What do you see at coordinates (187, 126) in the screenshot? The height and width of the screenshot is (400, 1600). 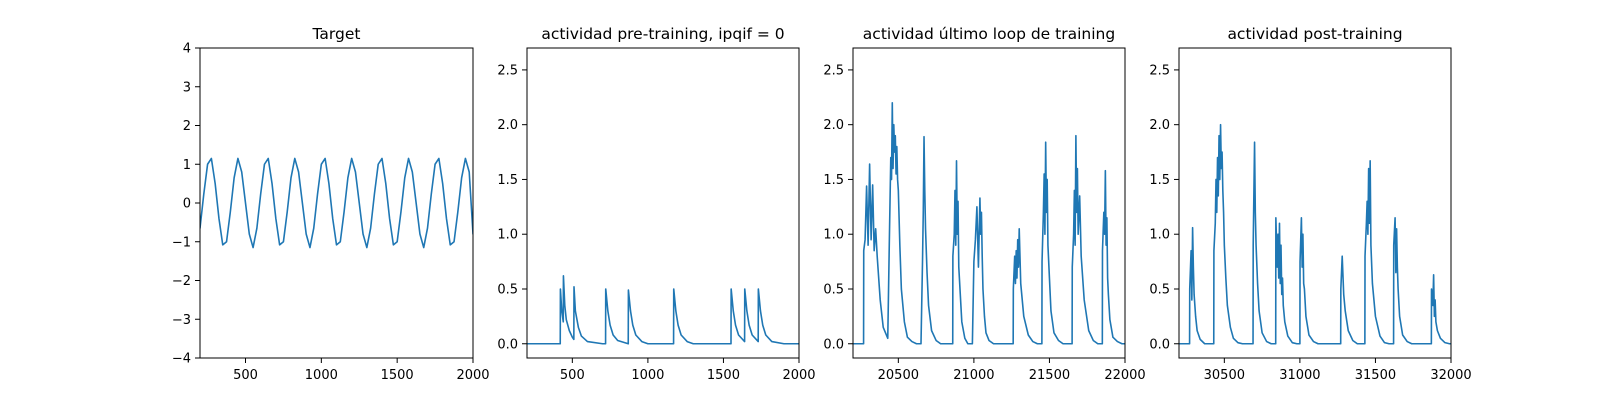 I see `y-tick-label: 2` at bounding box center [187, 126].